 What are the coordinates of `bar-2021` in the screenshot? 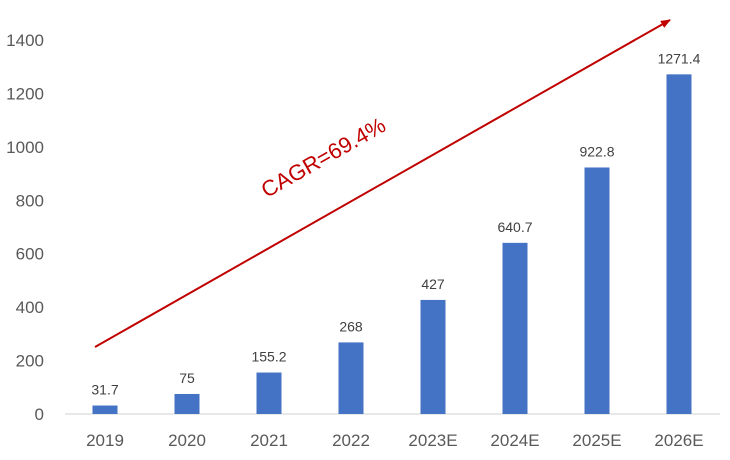 It's located at (269, 393).